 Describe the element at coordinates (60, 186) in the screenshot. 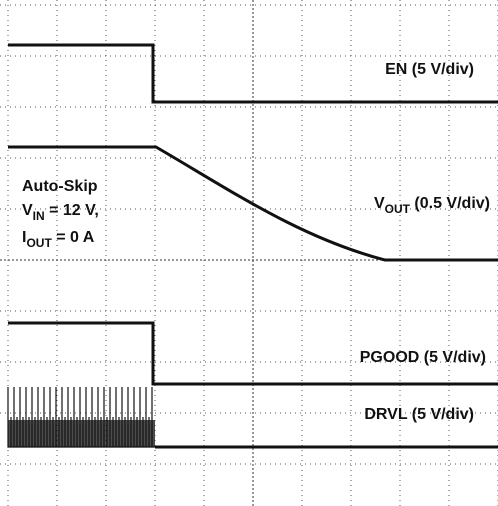

I see `mode-label: Auto-Skip` at that location.